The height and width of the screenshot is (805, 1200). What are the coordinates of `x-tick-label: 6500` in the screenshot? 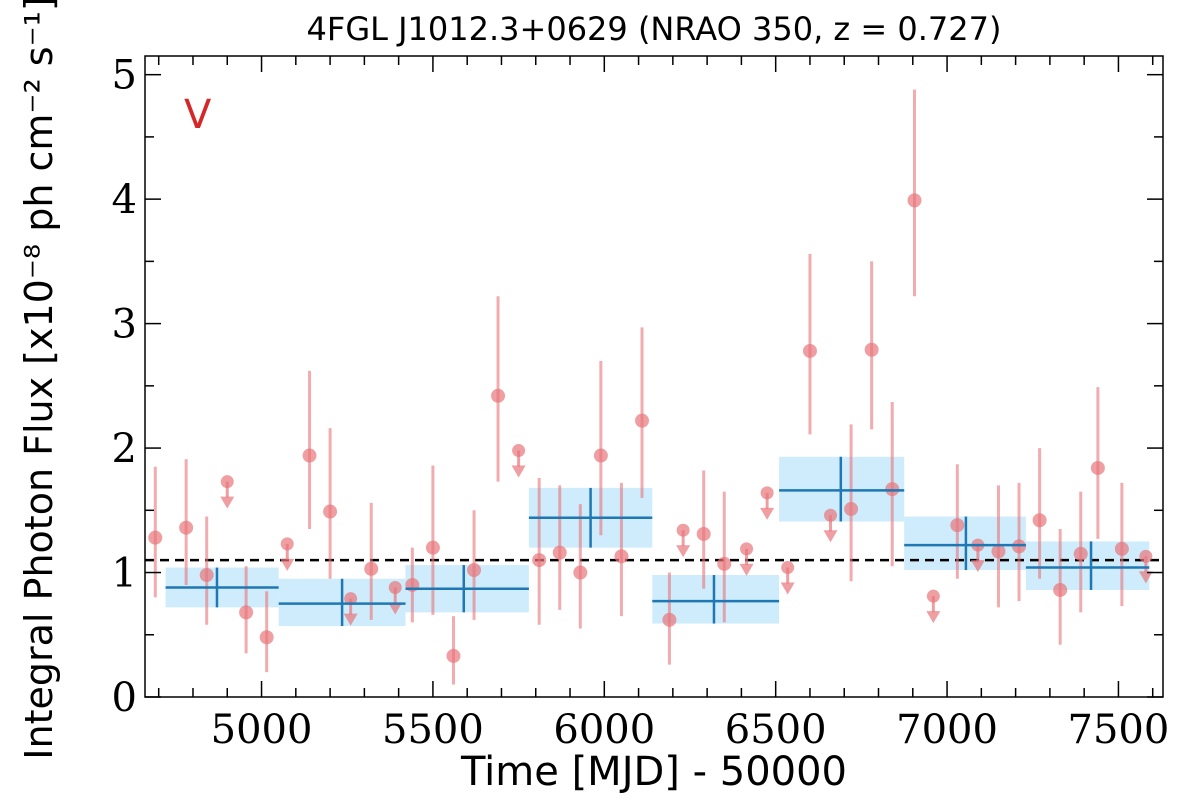 It's located at (776, 730).